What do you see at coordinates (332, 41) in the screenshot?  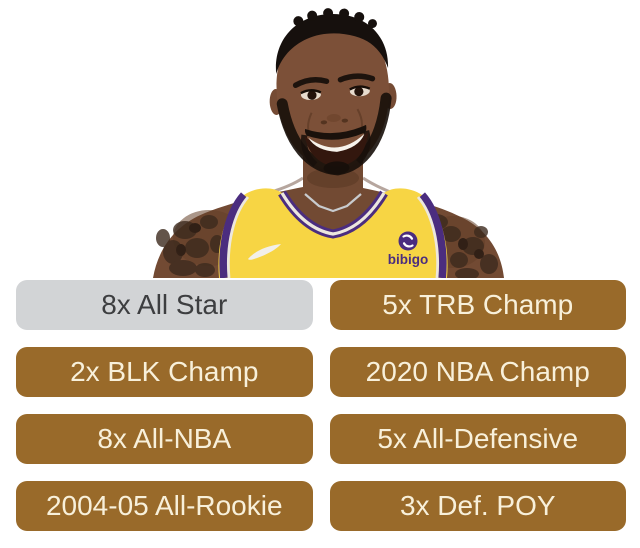 I see `hair` at bounding box center [332, 41].